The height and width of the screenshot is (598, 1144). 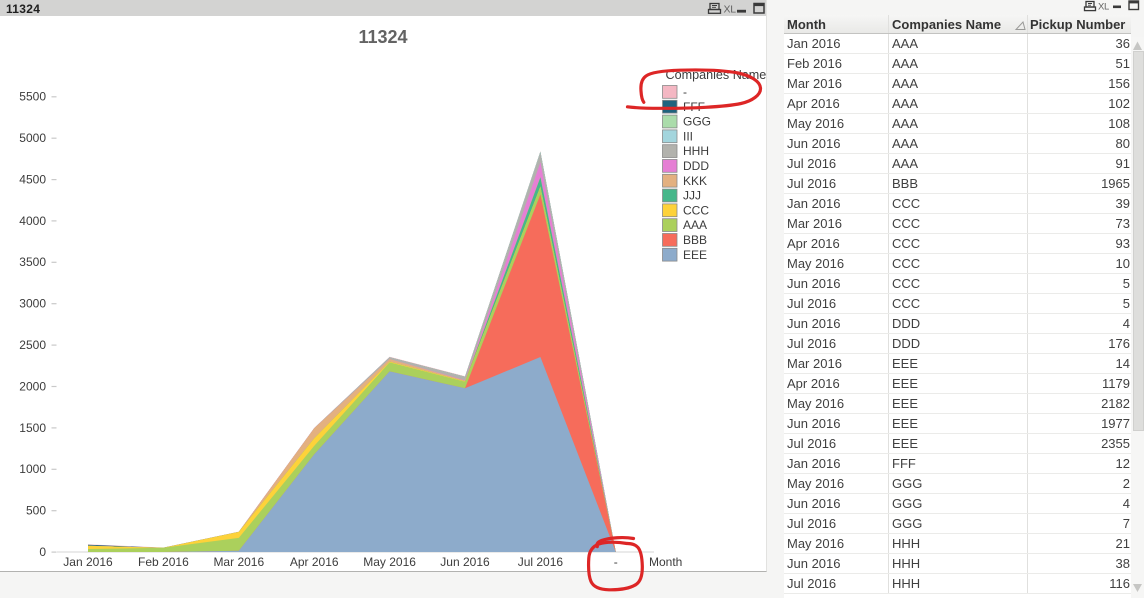 I want to click on svg-text: GGG, so click(x=697, y=122).